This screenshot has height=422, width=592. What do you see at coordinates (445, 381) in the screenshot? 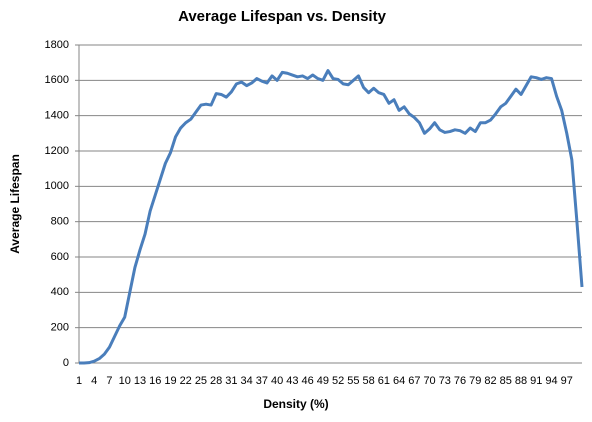
I see `x-tick-label: 73` at bounding box center [445, 381].